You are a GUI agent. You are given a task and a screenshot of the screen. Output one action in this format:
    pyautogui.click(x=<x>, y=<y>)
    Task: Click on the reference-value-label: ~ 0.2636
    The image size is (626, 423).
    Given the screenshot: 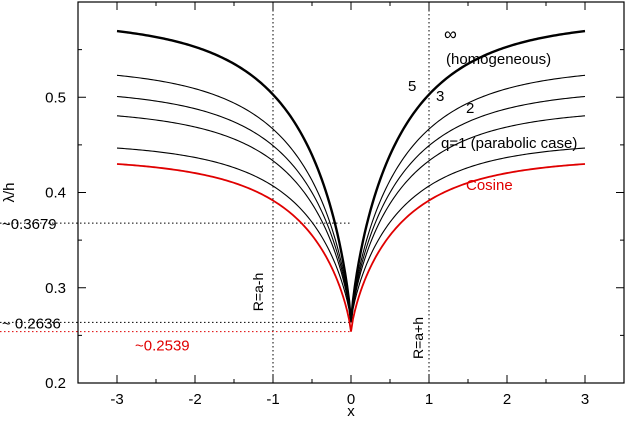 What is the action you would take?
    pyautogui.click(x=31, y=323)
    